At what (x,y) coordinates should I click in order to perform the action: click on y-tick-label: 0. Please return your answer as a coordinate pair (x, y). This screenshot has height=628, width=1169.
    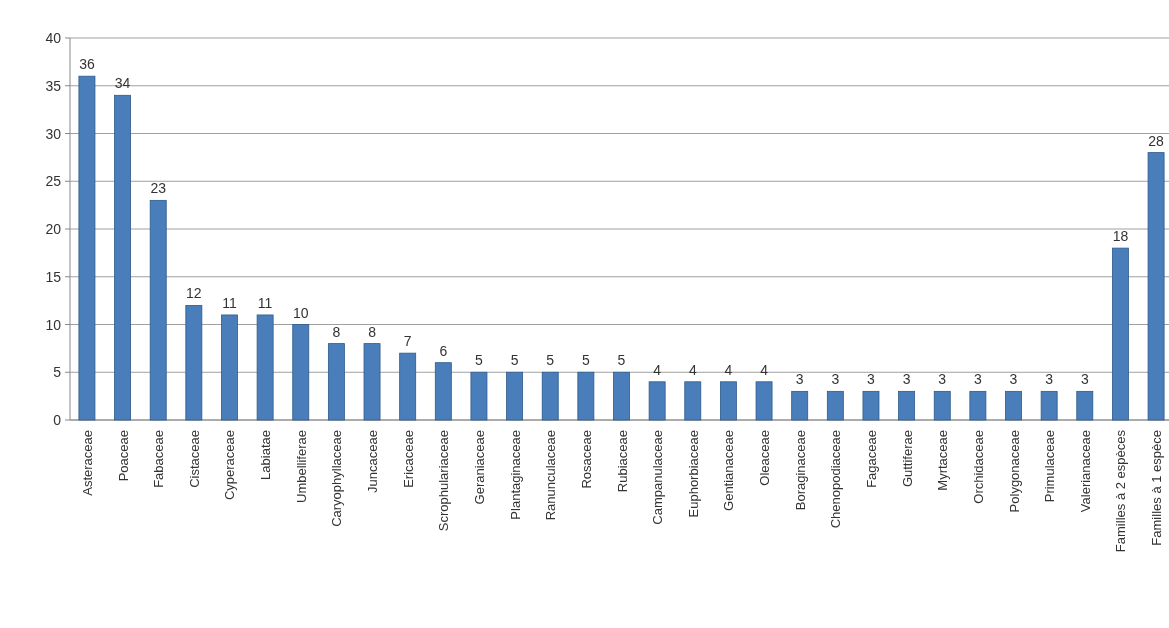
    Looking at the image, I should click on (57, 420).